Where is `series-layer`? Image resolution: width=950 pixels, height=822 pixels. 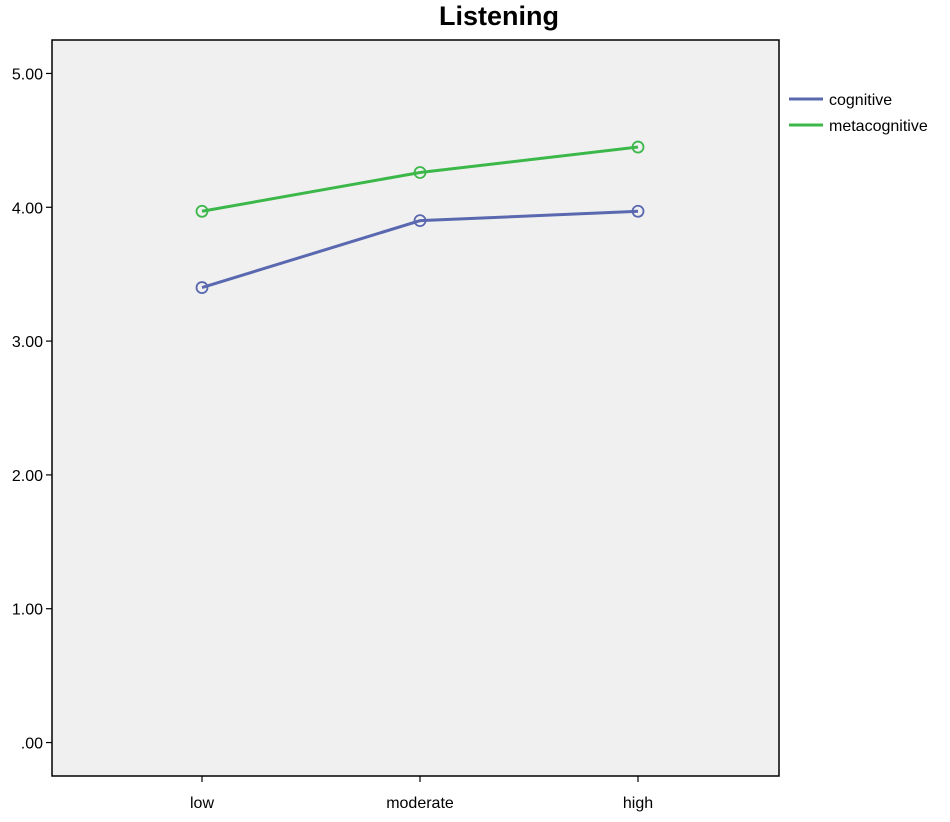 series-layer is located at coordinates (420, 217).